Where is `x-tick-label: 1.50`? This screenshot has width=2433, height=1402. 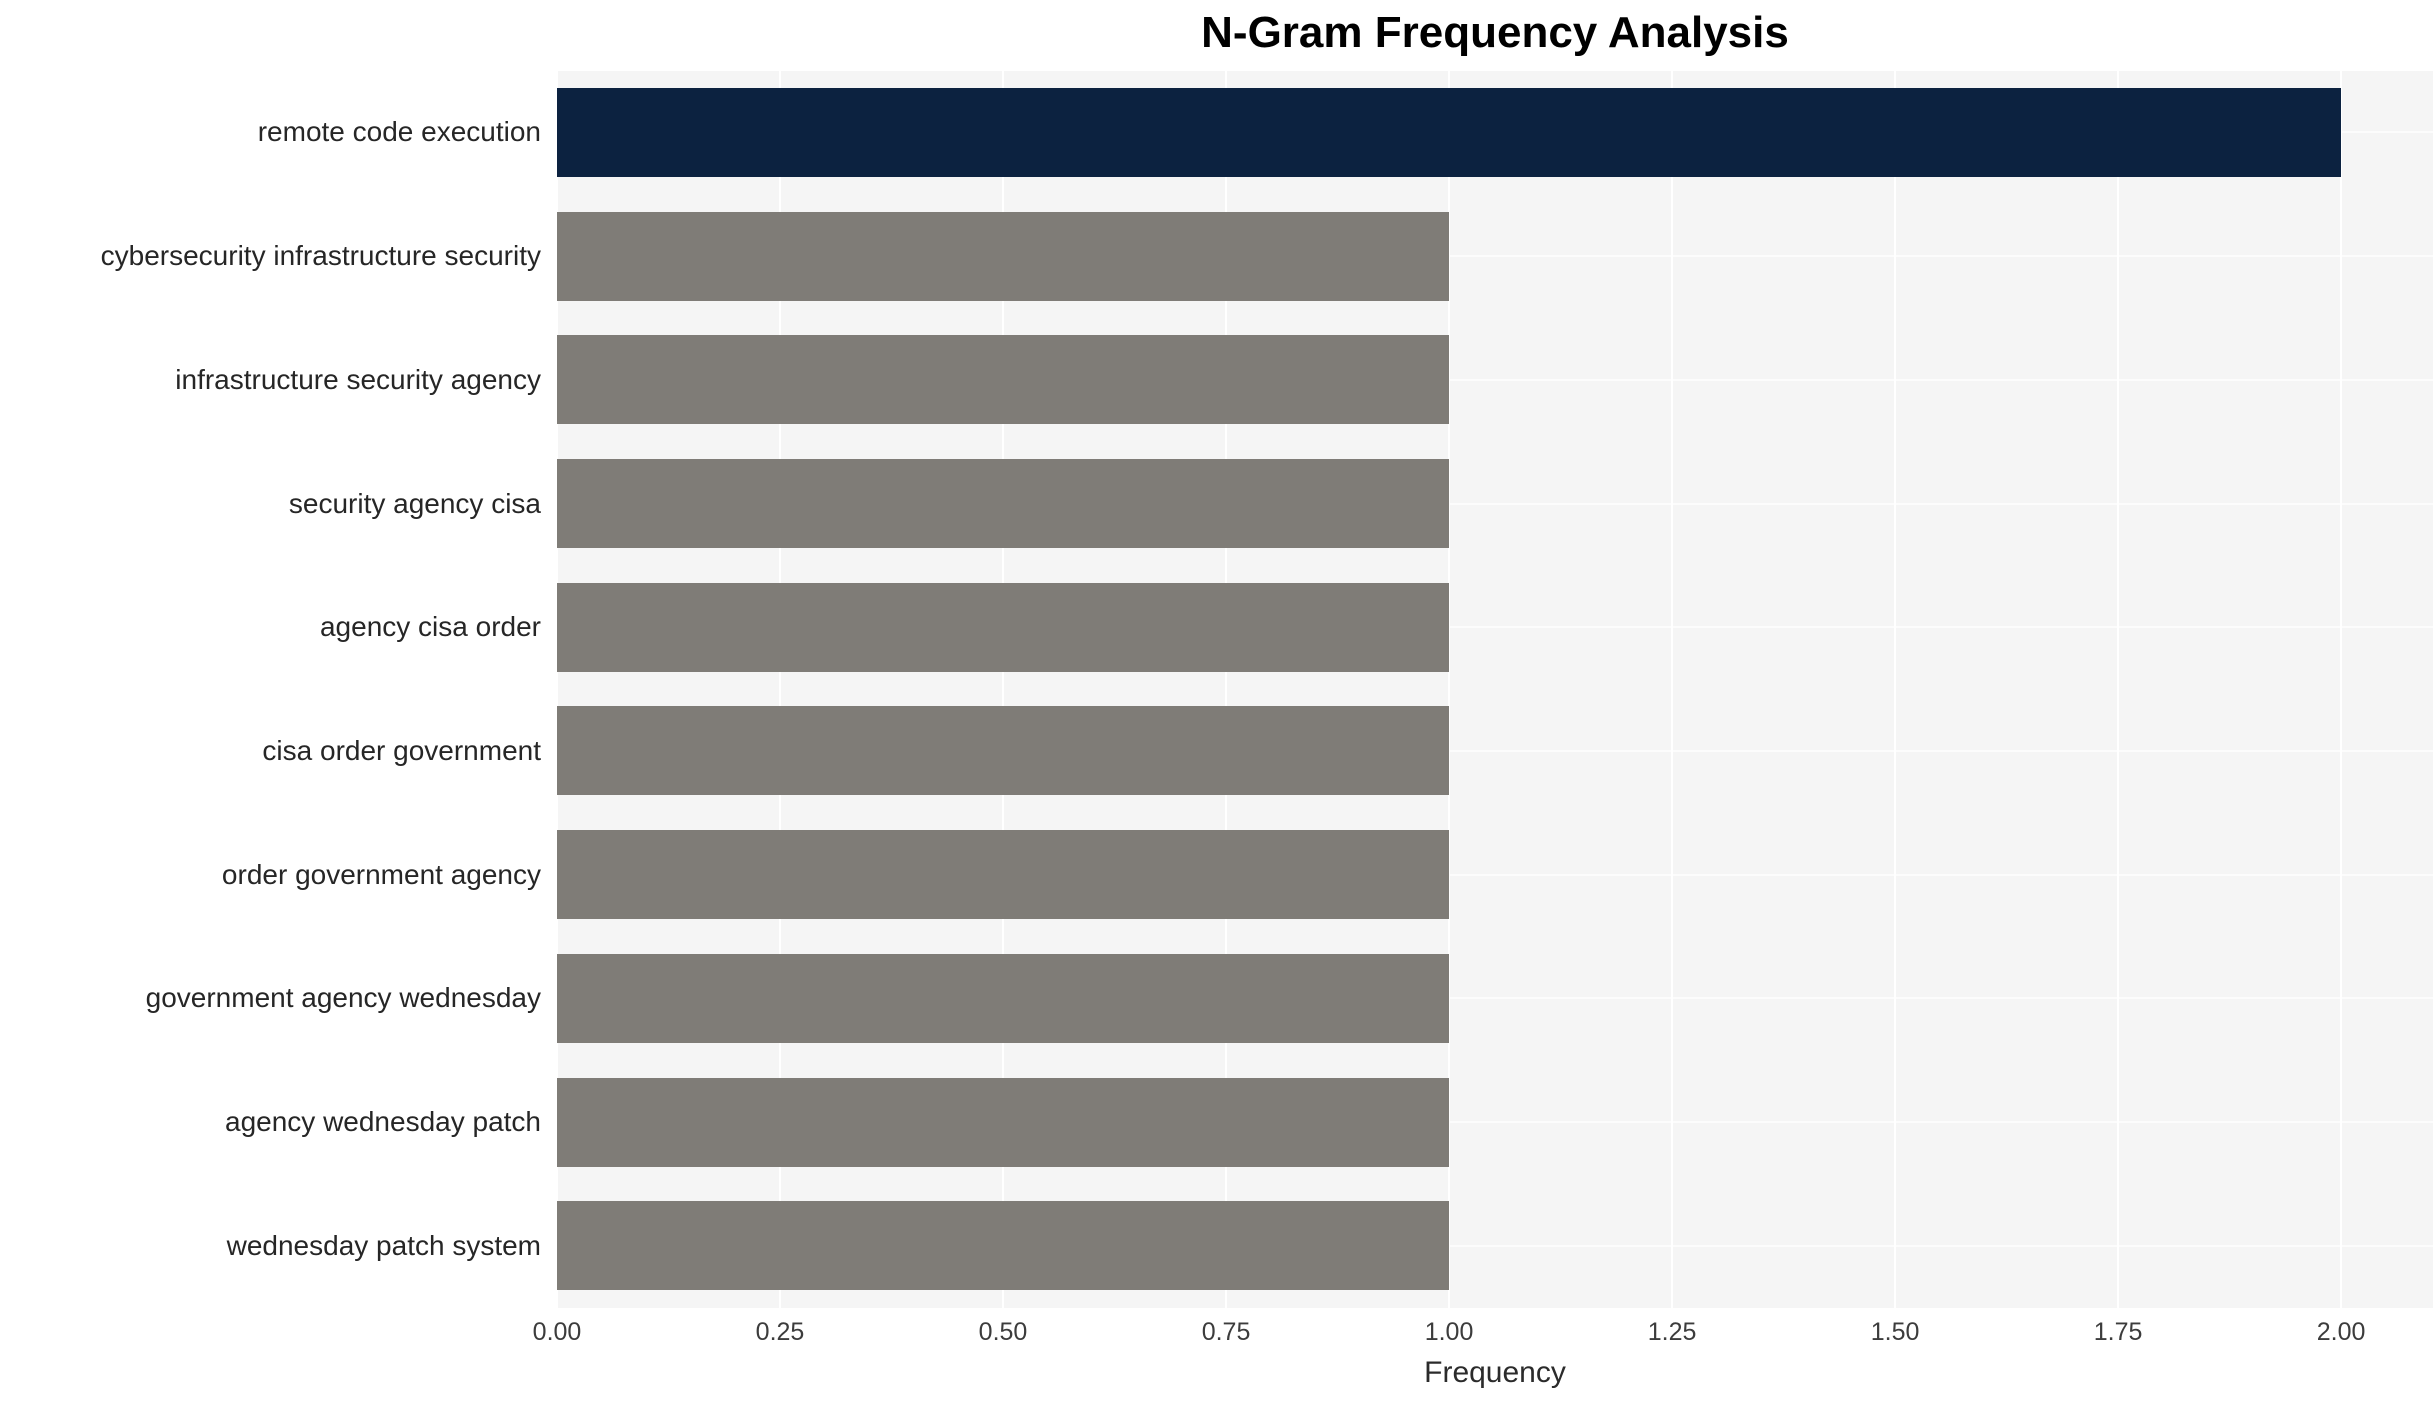 x-tick-label: 1.50 is located at coordinates (1895, 1331).